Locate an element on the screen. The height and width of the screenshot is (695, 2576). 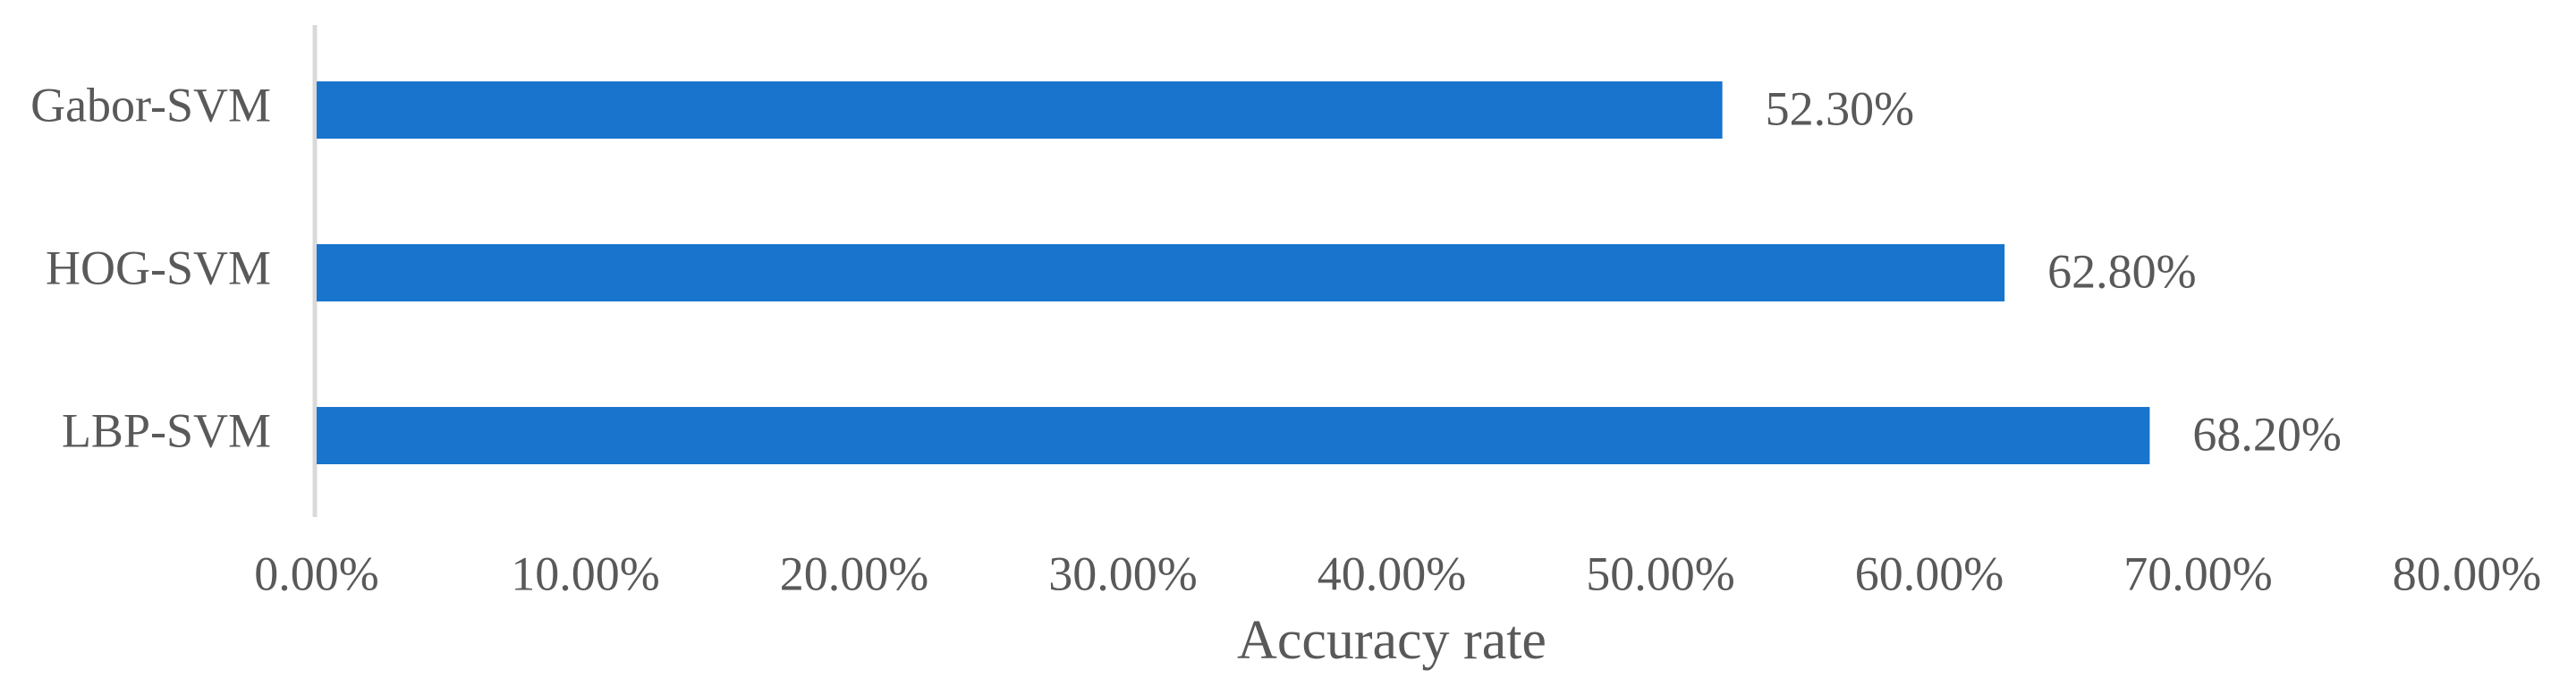
y-tick-label: LBP-SVM is located at coordinates (166, 430).